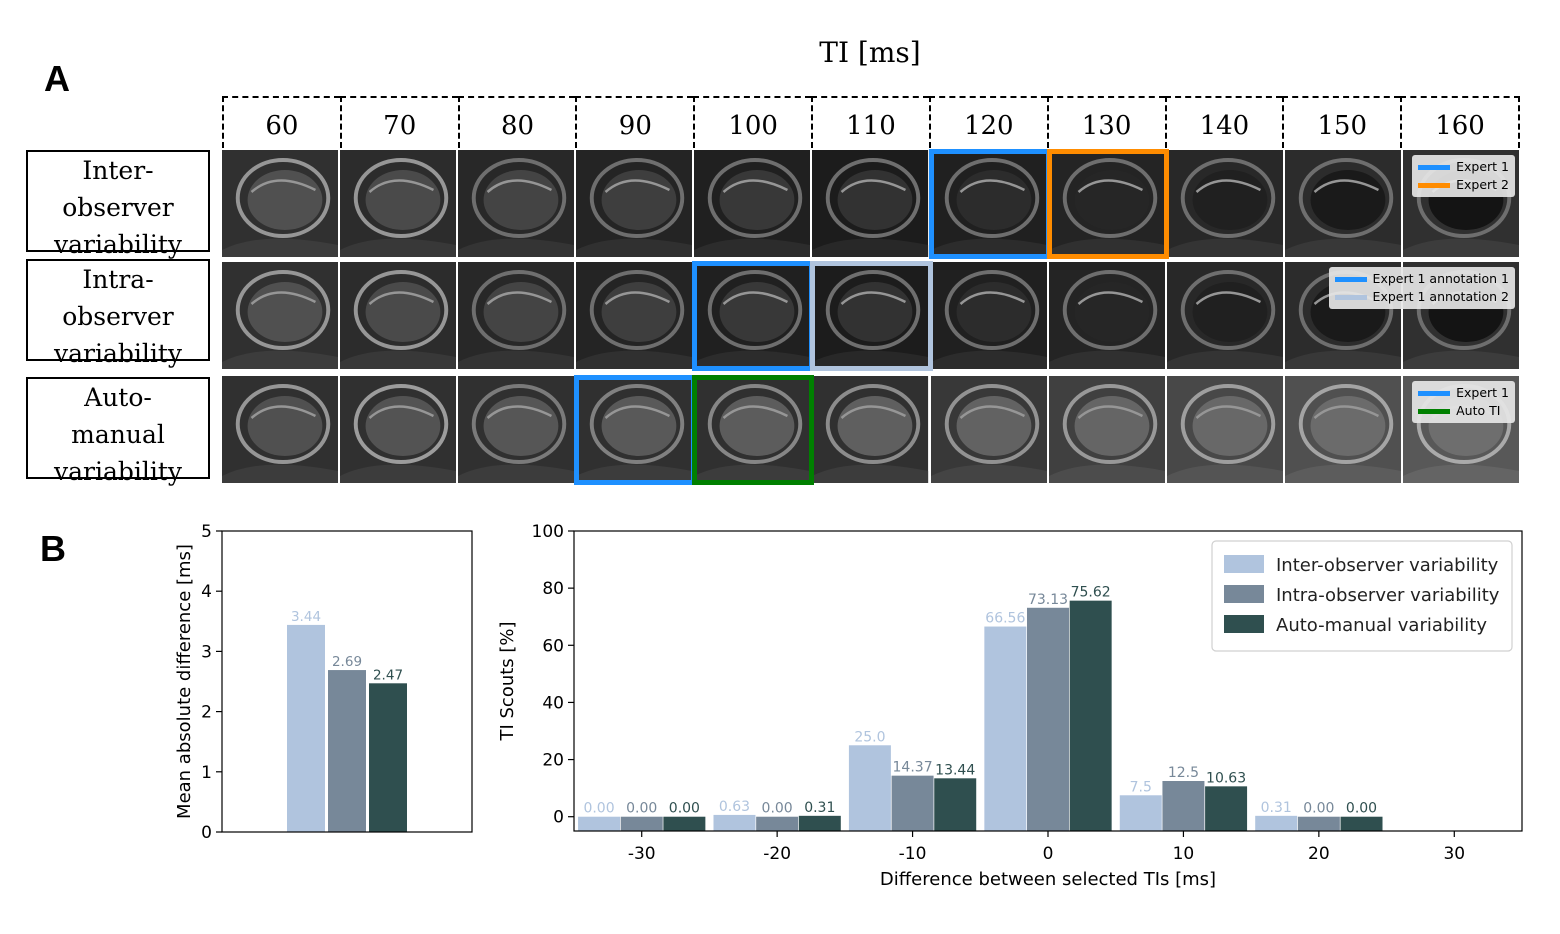 The height and width of the screenshot is (934, 1560). Describe the element at coordinates (1048, 600) in the screenshot. I see `bar-value-label: 73.13` at that location.